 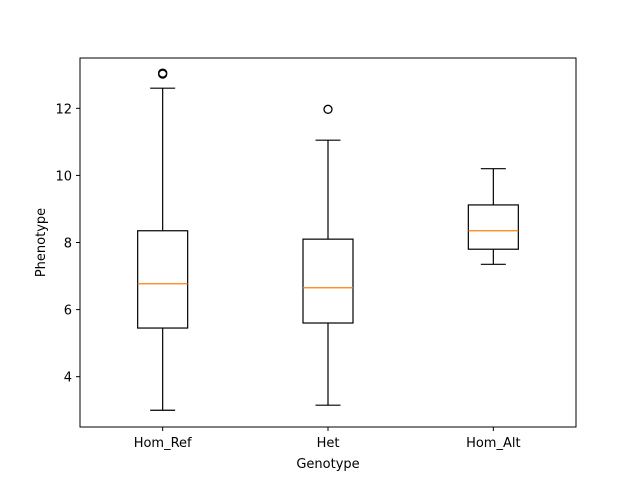 I want to click on box-het, so click(x=328, y=281).